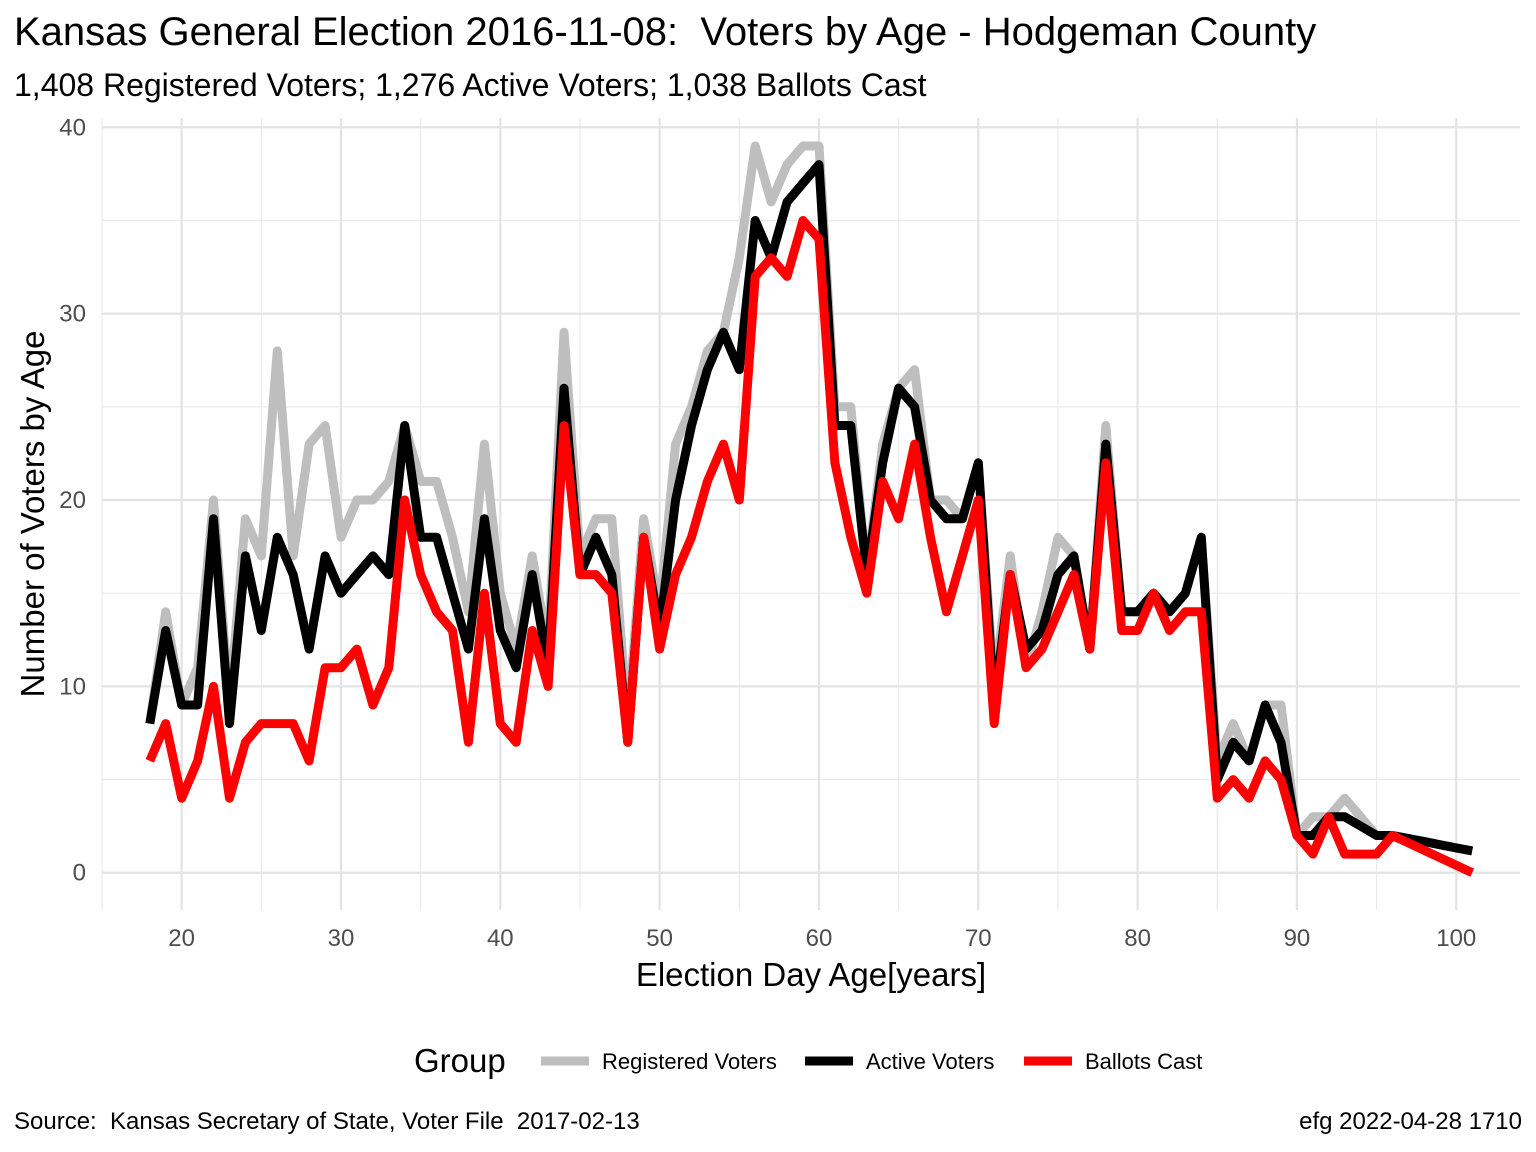 The height and width of the screenshot is (1152, 1536). What do you see at coordinates (1143, 1061) in the screenshot?
I see `legend-label-ballots-cast: Ballots Cast` at bounding box center [1143, 1061].